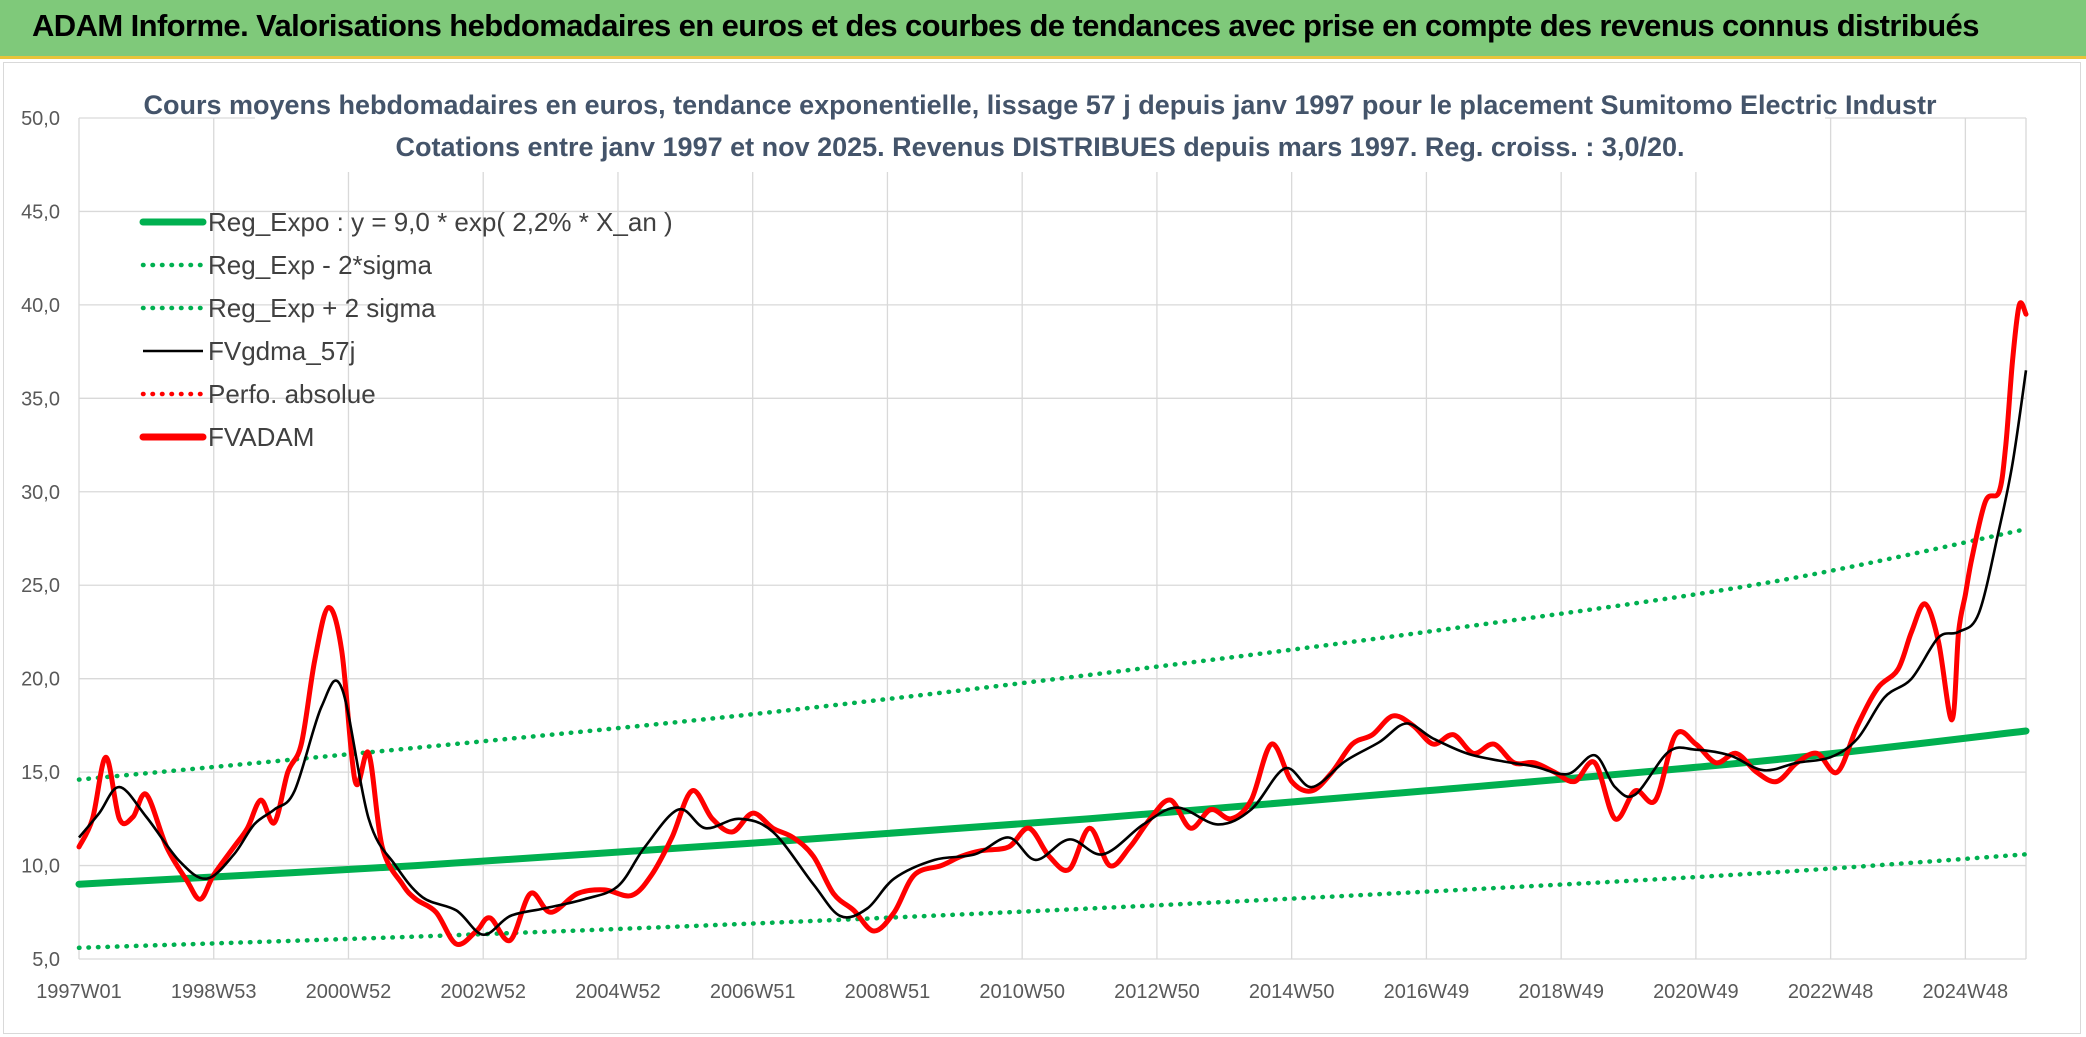 The height and width of the screenshot is (1037, 2086). What do you see at coordinates (320, 265) in the screenshot?
I see `legend-label: Reg_Exp - 2*sigma` at bounding box center [320, 265].